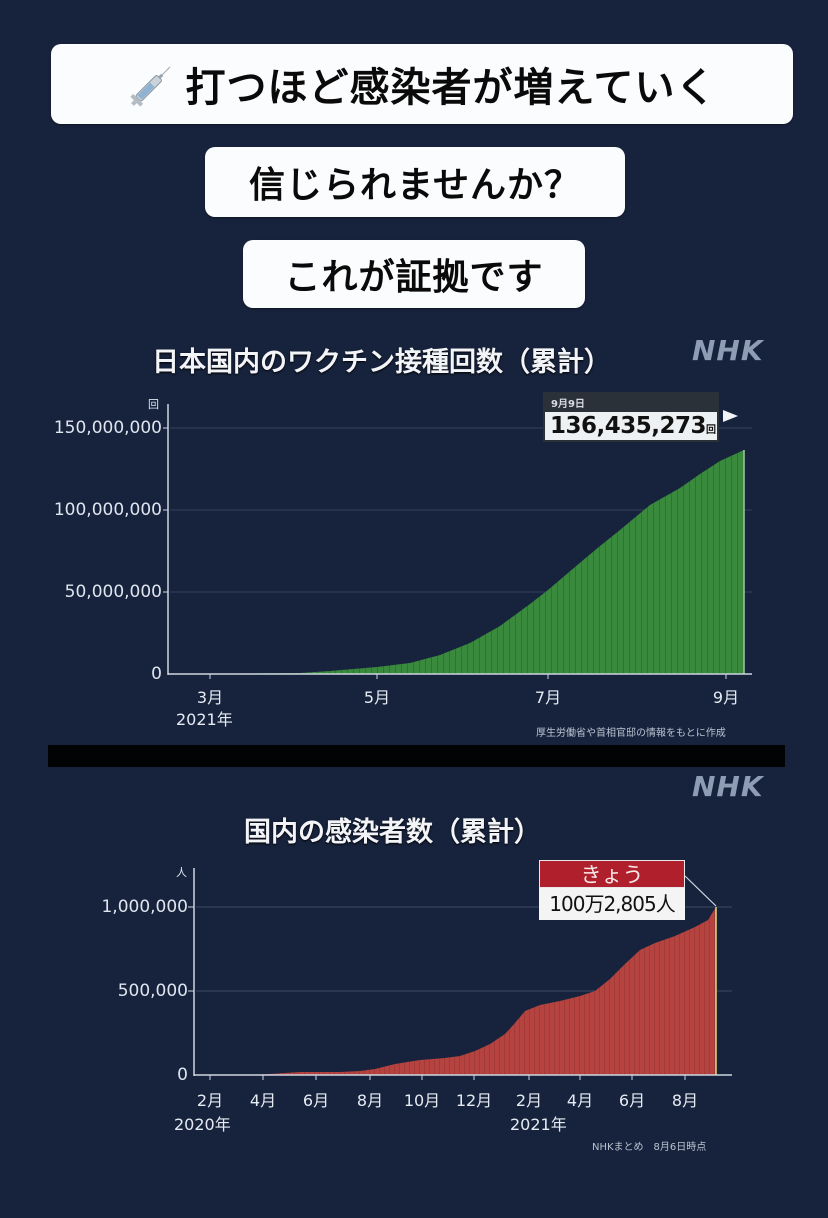  I want to click on vaccine-y-unit: 回, so click(153, 404).